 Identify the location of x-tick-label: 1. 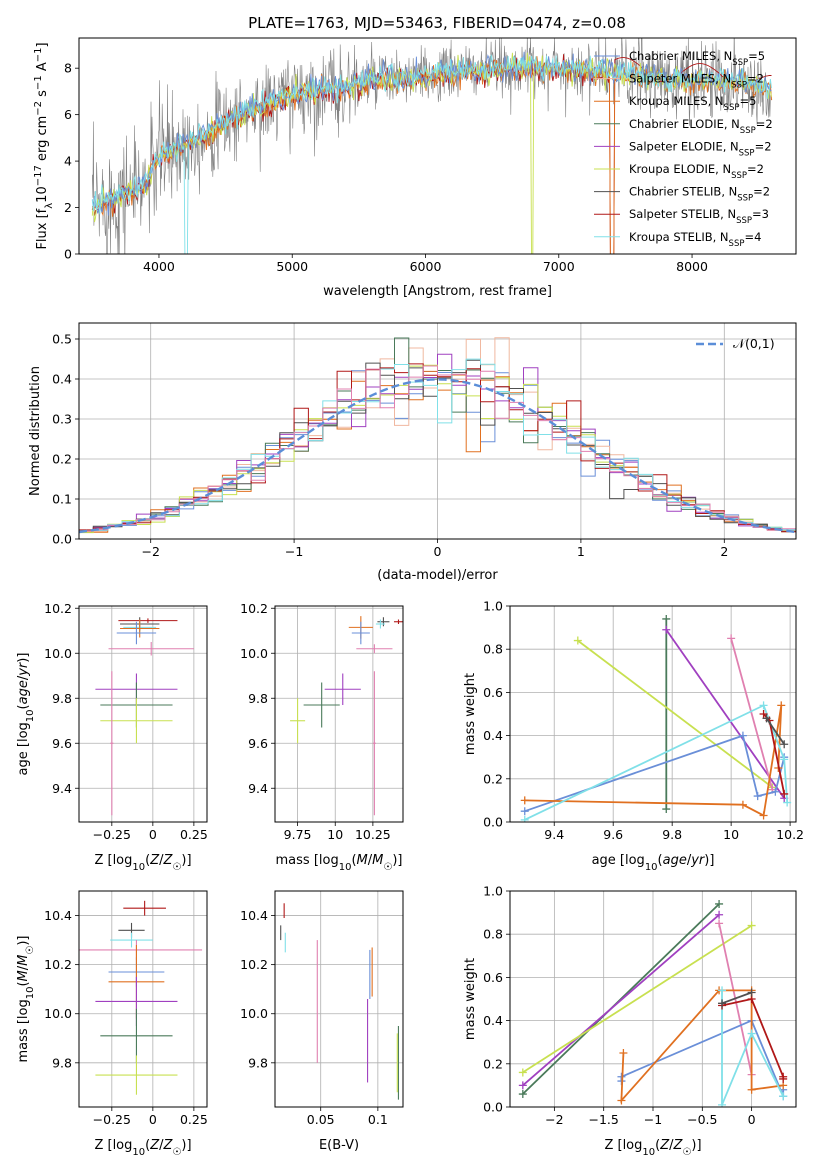
(581, 551).